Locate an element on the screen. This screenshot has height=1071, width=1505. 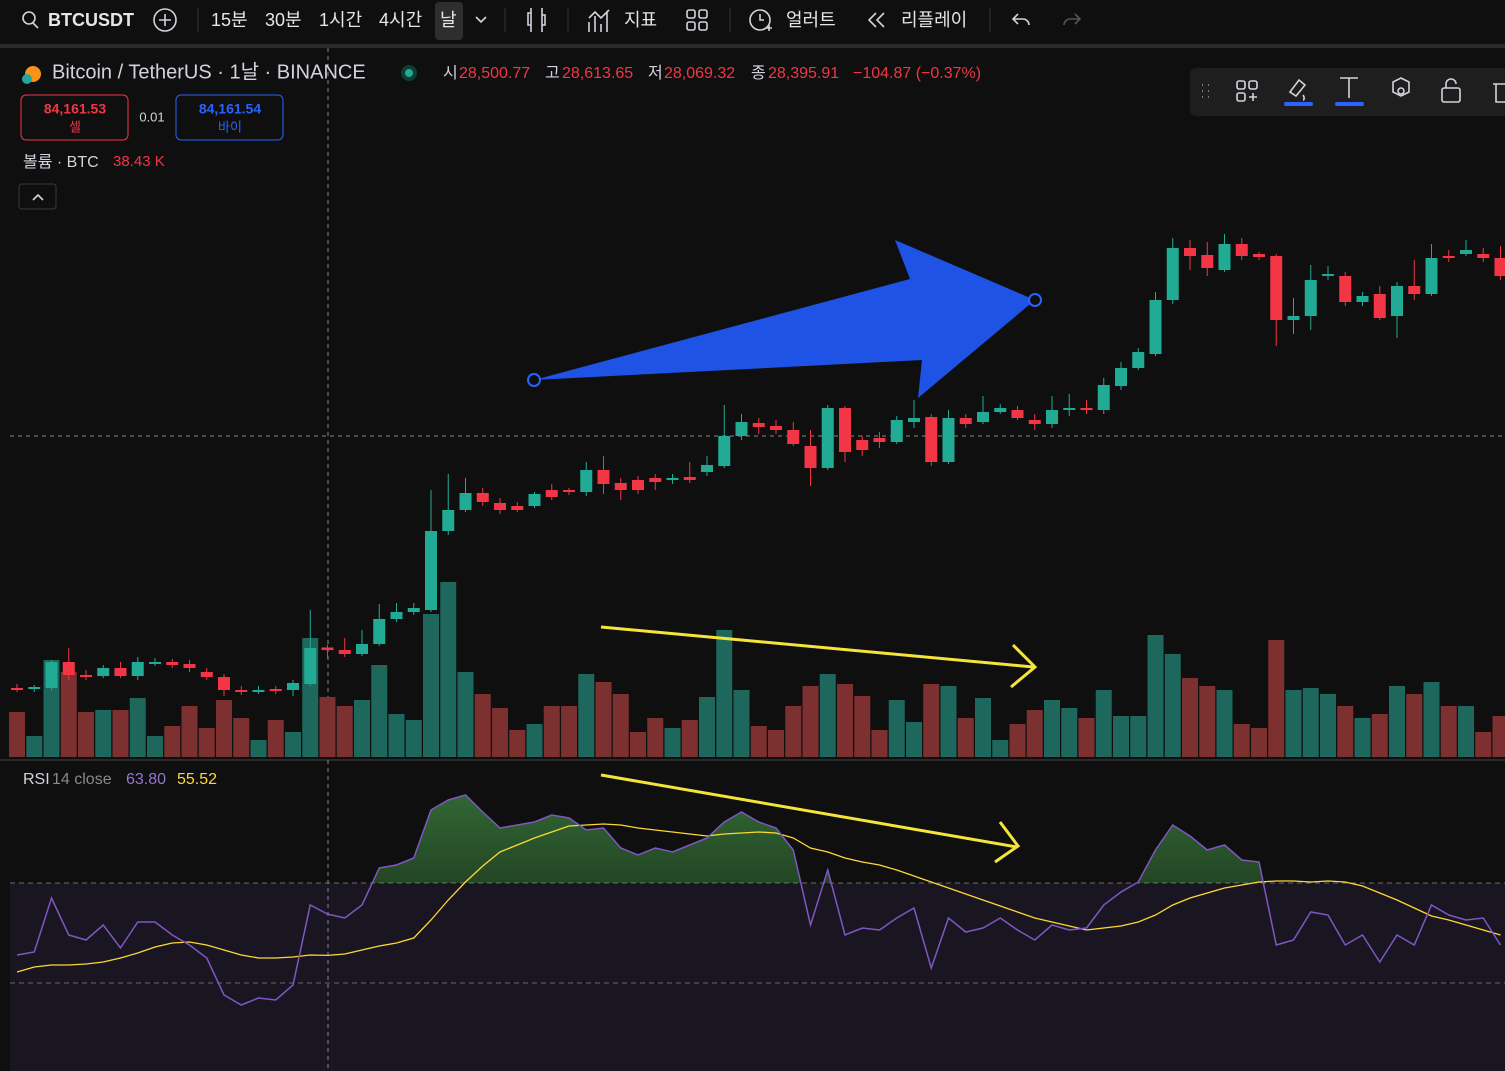
chart-type-button is located at coordinates (536, 20).